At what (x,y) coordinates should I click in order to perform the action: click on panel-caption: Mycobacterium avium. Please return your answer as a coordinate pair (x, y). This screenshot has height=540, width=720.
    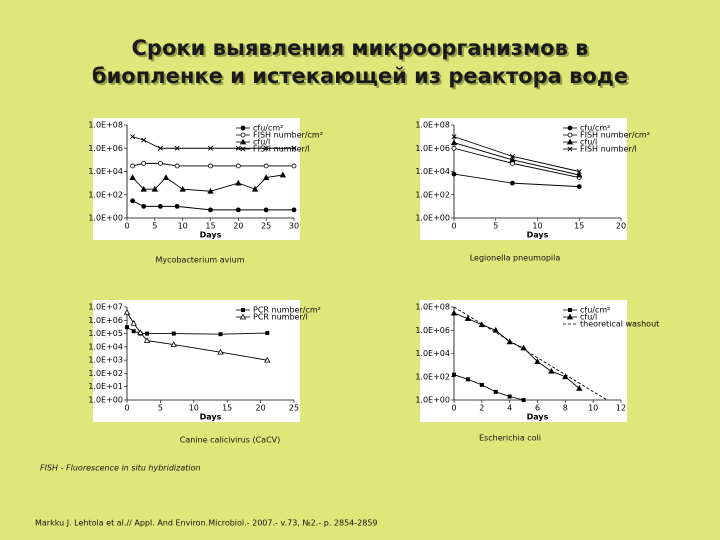
    Looking at the image, I should click on (199, 260).